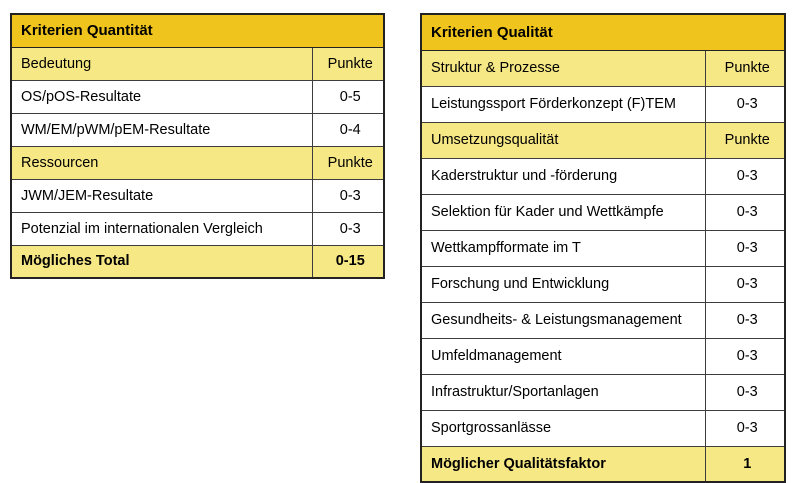 Image resolution: width=800 pixels, height=483 pixels. I want to click on table-total-row: Mögliches Total 0-15, so click(197, 261).